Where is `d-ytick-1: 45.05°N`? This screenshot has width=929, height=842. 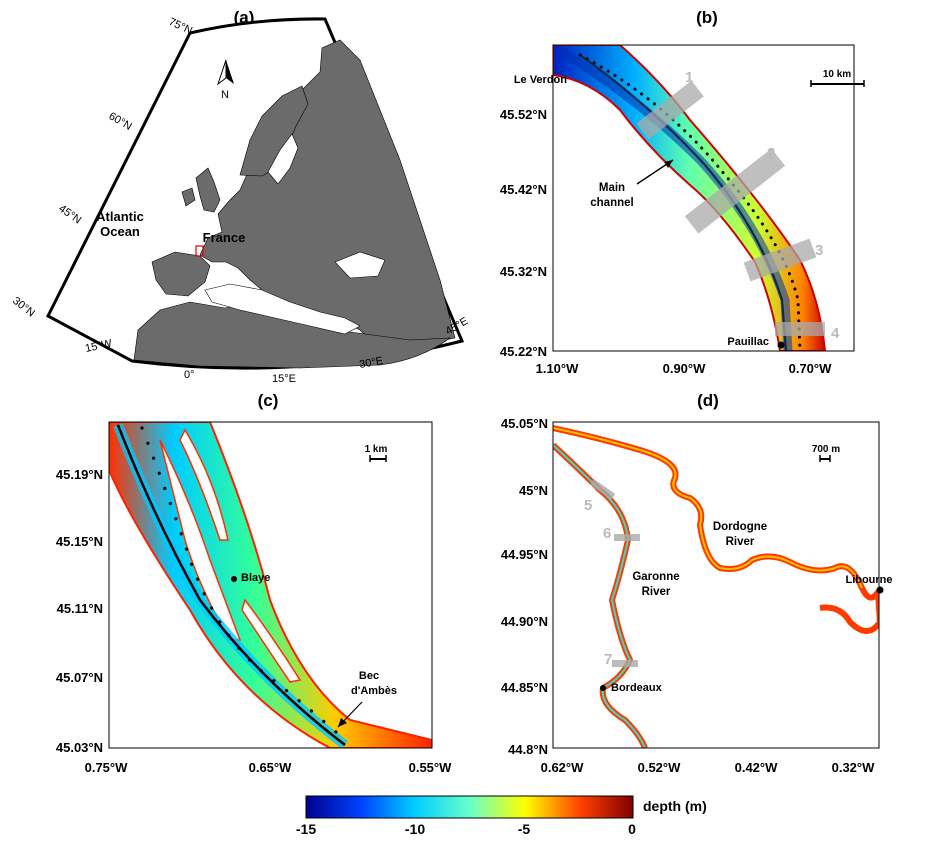
d-ytick-1: 45.05°N is located at coordinates (524, 423).